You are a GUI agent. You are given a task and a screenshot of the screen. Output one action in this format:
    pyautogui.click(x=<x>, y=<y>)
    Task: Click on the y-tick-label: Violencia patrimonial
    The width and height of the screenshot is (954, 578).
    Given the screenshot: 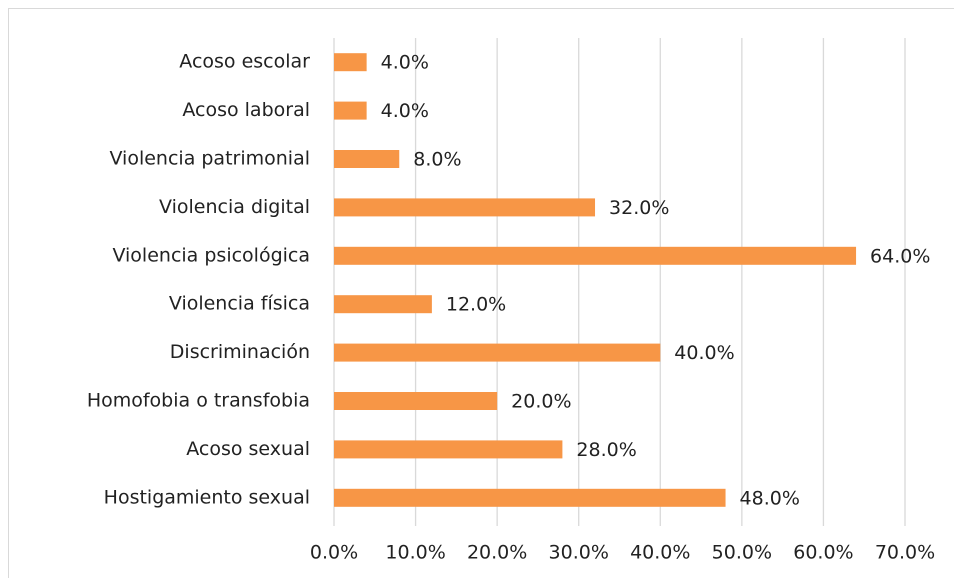 What is the action you would take?
    pyautogui.click(x=209, y=159)
    